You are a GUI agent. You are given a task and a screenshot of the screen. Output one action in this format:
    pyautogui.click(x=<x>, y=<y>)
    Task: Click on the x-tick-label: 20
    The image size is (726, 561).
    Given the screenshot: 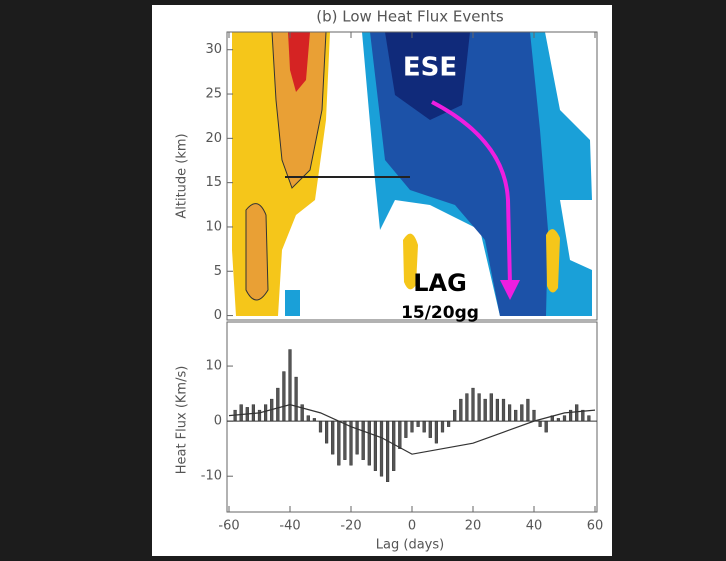 What is the action you would take?
    pyautogui.click(x=473, y=526)
    